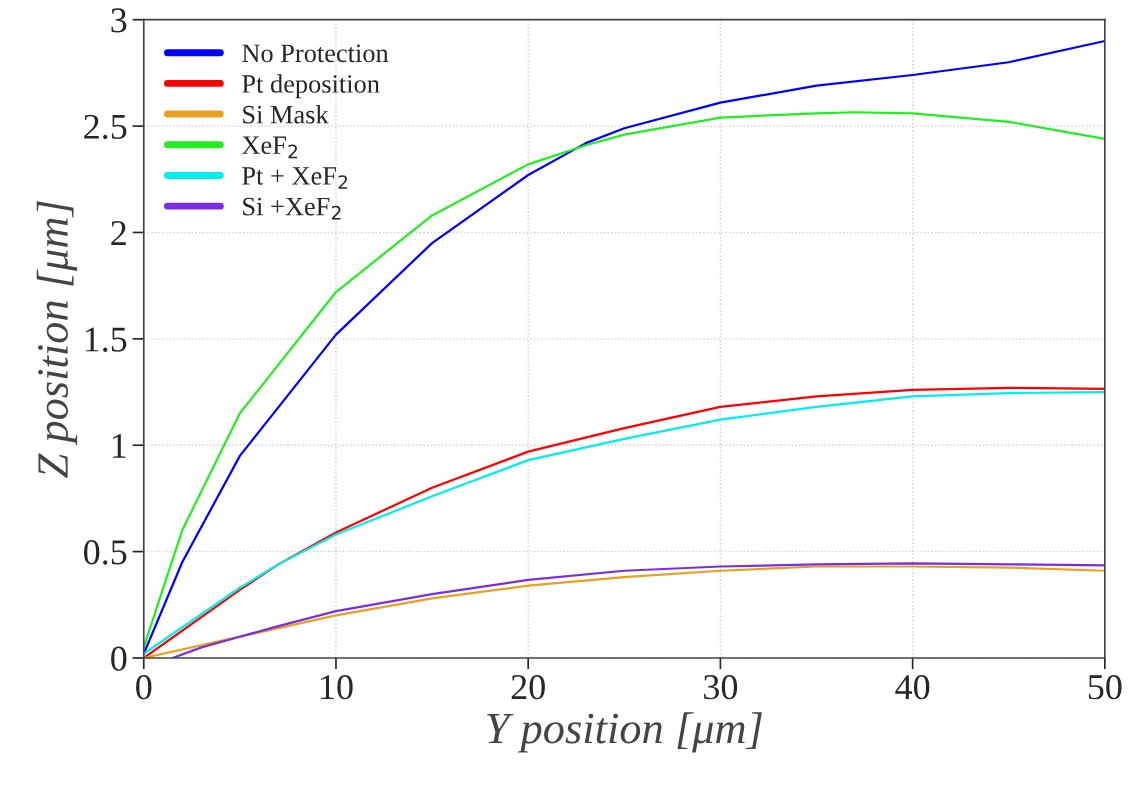  I want to click on x-tick-label: 30, so click(721, 687).